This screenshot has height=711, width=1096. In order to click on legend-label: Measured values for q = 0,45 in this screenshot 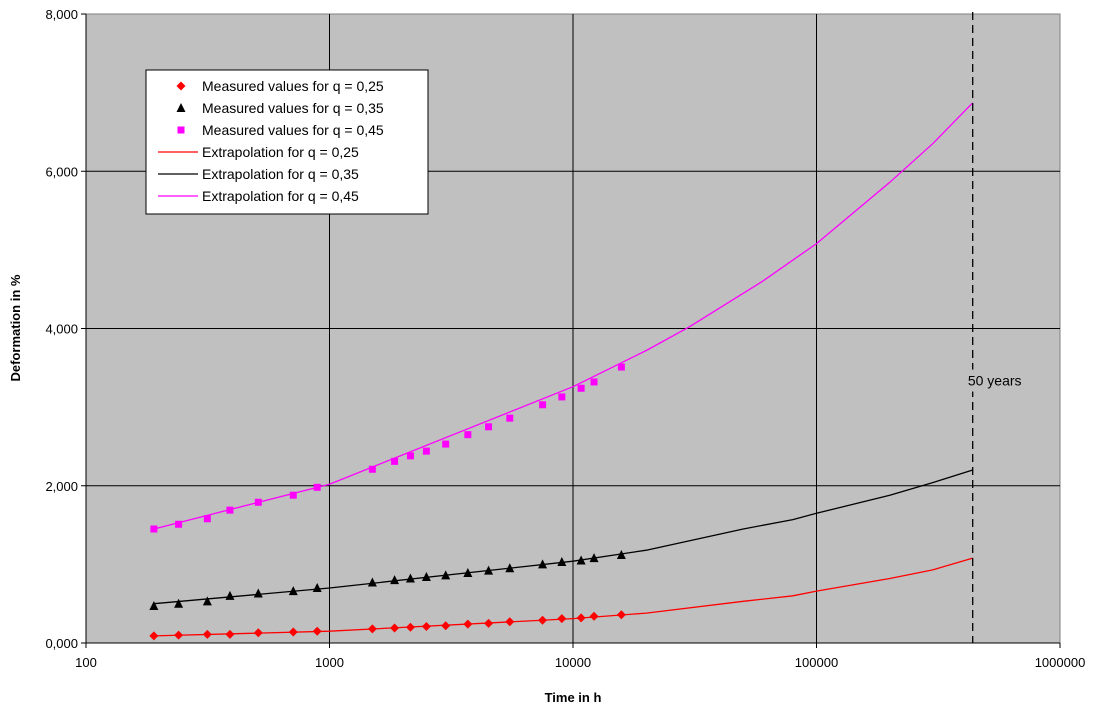, I will do `click(293, 130)`.